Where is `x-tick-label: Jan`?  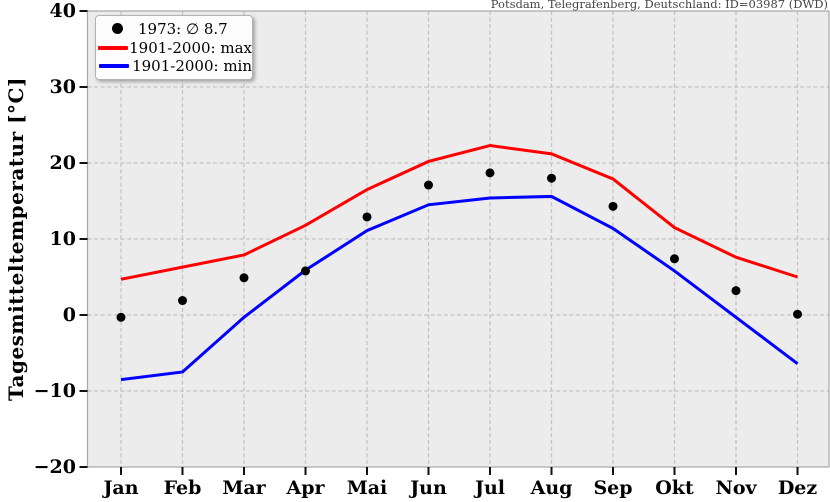
x-tick-label: Jan is located at coordinates (121, 488).